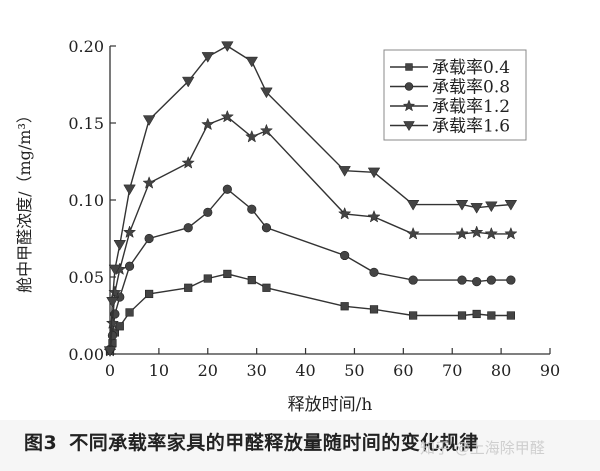 Image resolution: width=600 pixels, height=471 pixels. I want to click on x-tick-label: 10, so click(159, 370).